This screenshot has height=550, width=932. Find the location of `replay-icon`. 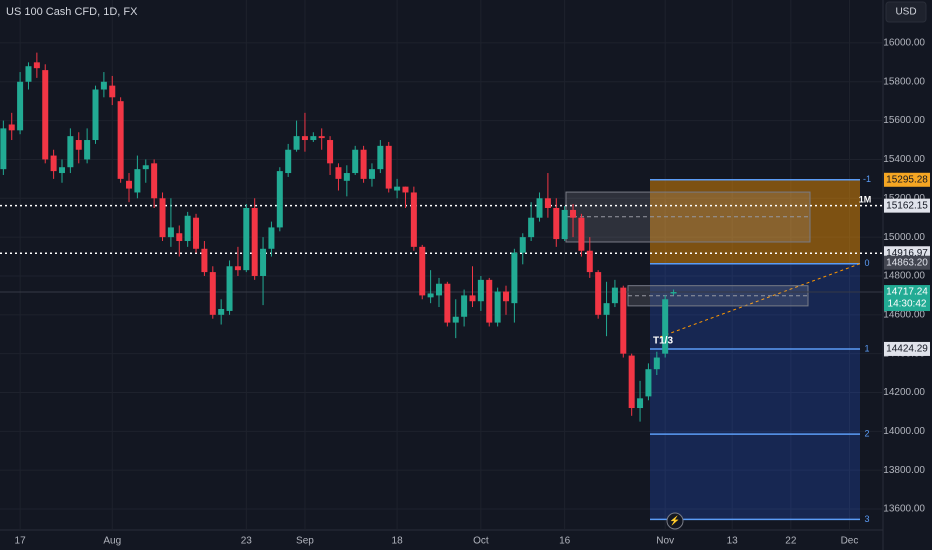

replay-icon is located at coordinates (675, 521).